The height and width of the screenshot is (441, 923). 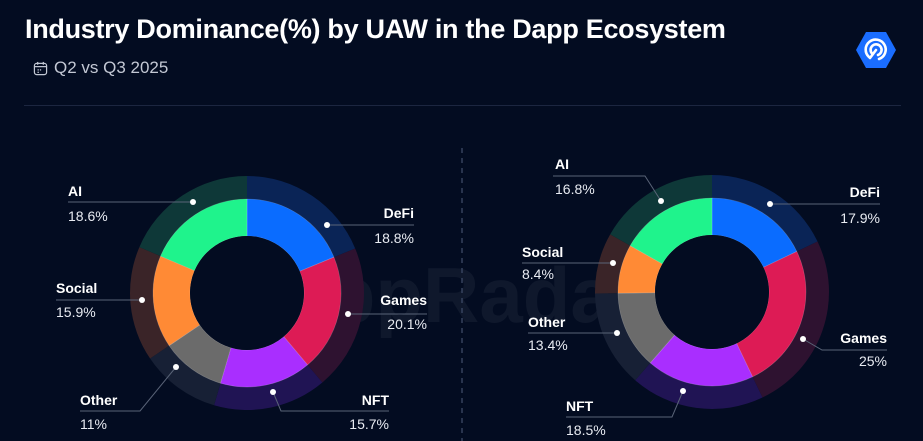 I want to click on label-value: 13.4%, so click(x=548, y=345).